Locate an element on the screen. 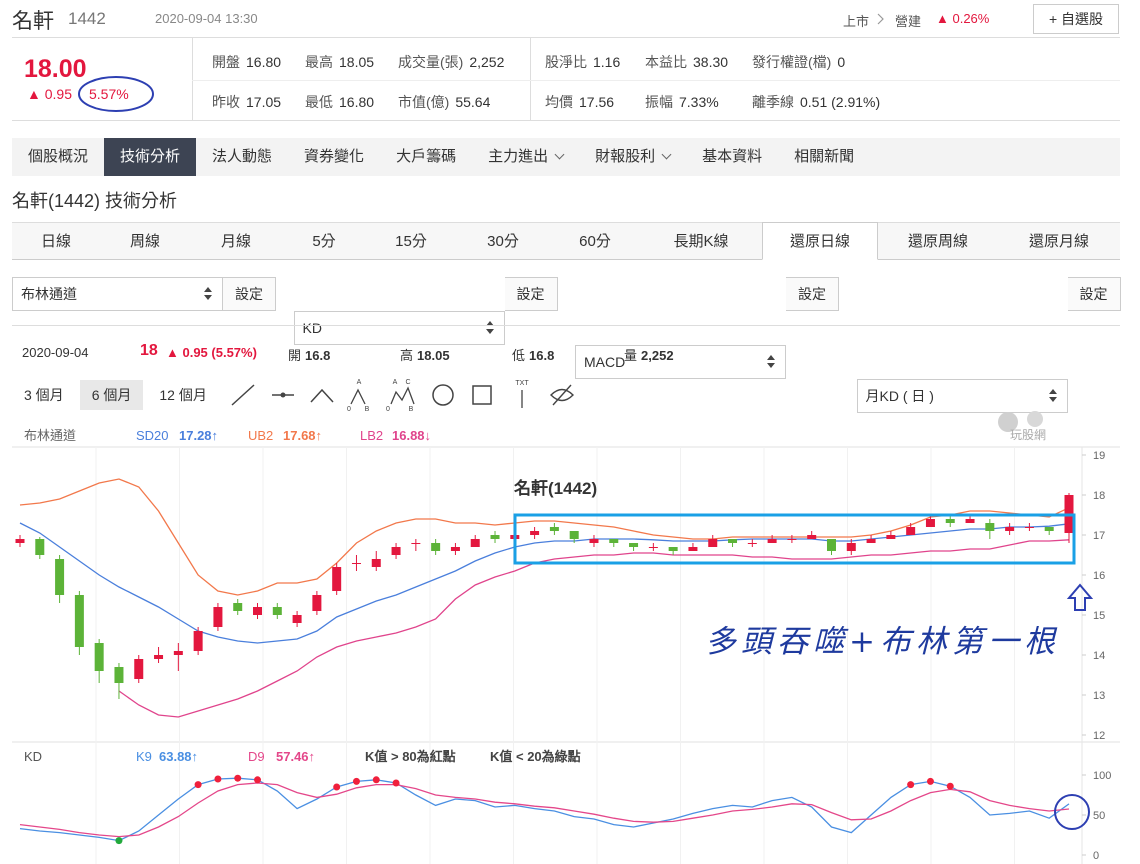 The image size is (1140, 864). nav-label: 相關新聞 is located at coordinates (824, 156).